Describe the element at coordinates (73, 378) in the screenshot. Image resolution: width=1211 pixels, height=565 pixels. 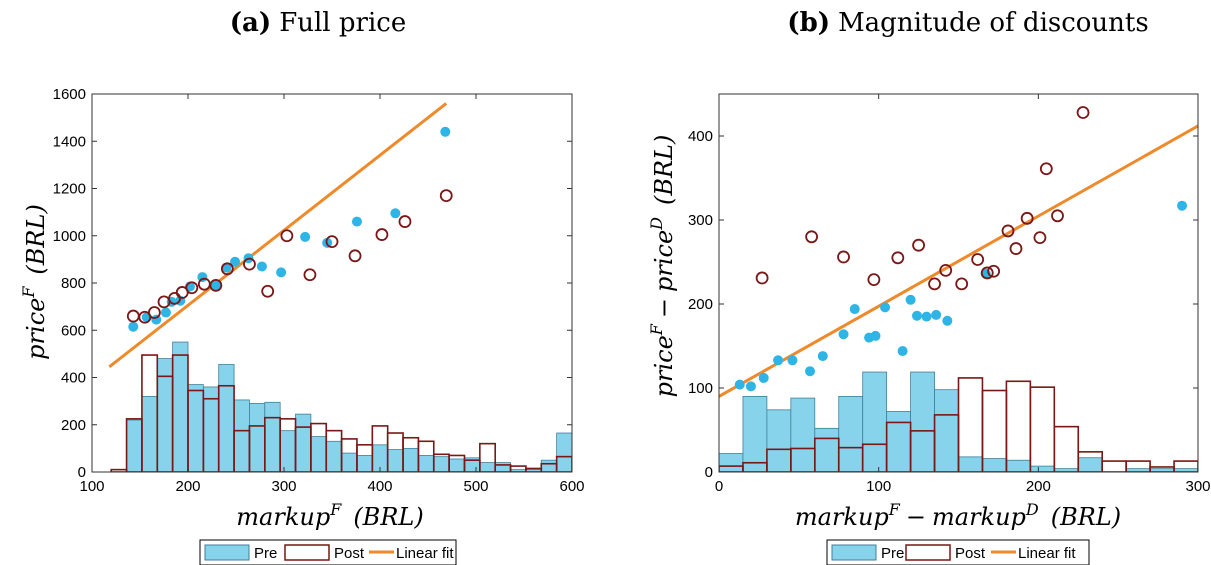
I see `y-tick-label: 400` at that location.